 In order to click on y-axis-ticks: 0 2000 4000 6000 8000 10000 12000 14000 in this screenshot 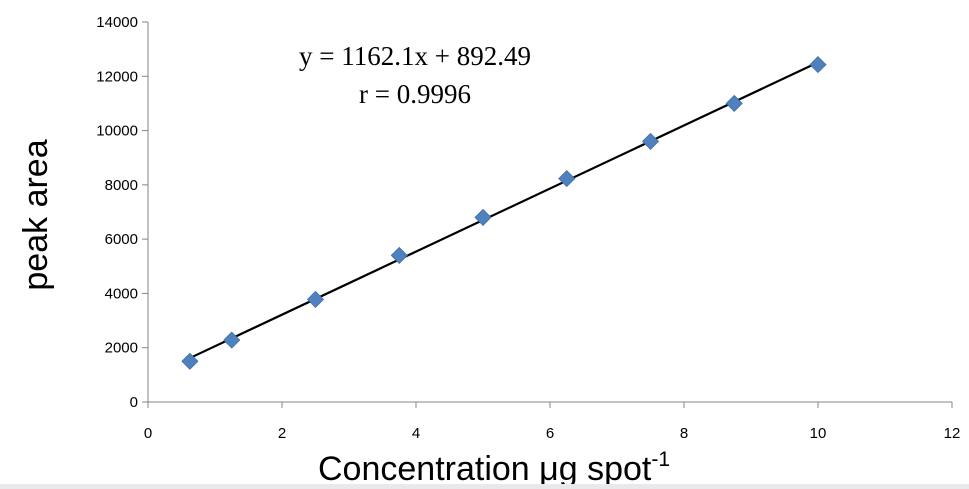, I will do `click(122, 212)`.